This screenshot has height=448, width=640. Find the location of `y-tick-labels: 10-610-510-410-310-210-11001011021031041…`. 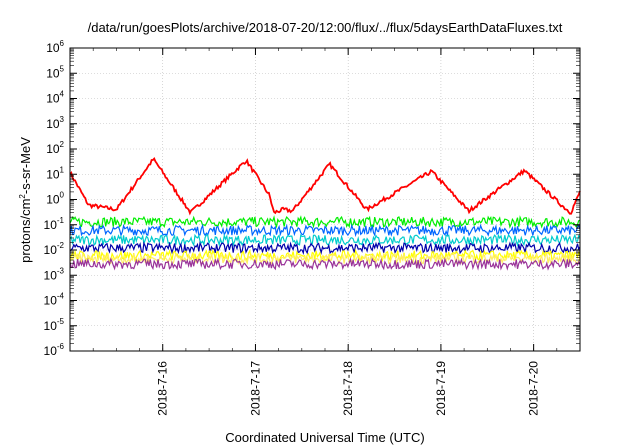

y-tick-labels: 10-610-510-410-310-210-11001011021031041… is located at coordinates (54, 198).